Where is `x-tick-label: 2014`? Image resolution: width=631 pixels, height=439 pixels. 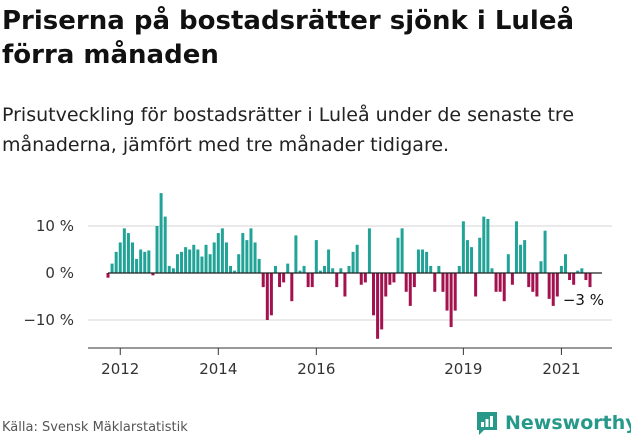 x-tick-label: 2014 is located at coordinates (218, 369).